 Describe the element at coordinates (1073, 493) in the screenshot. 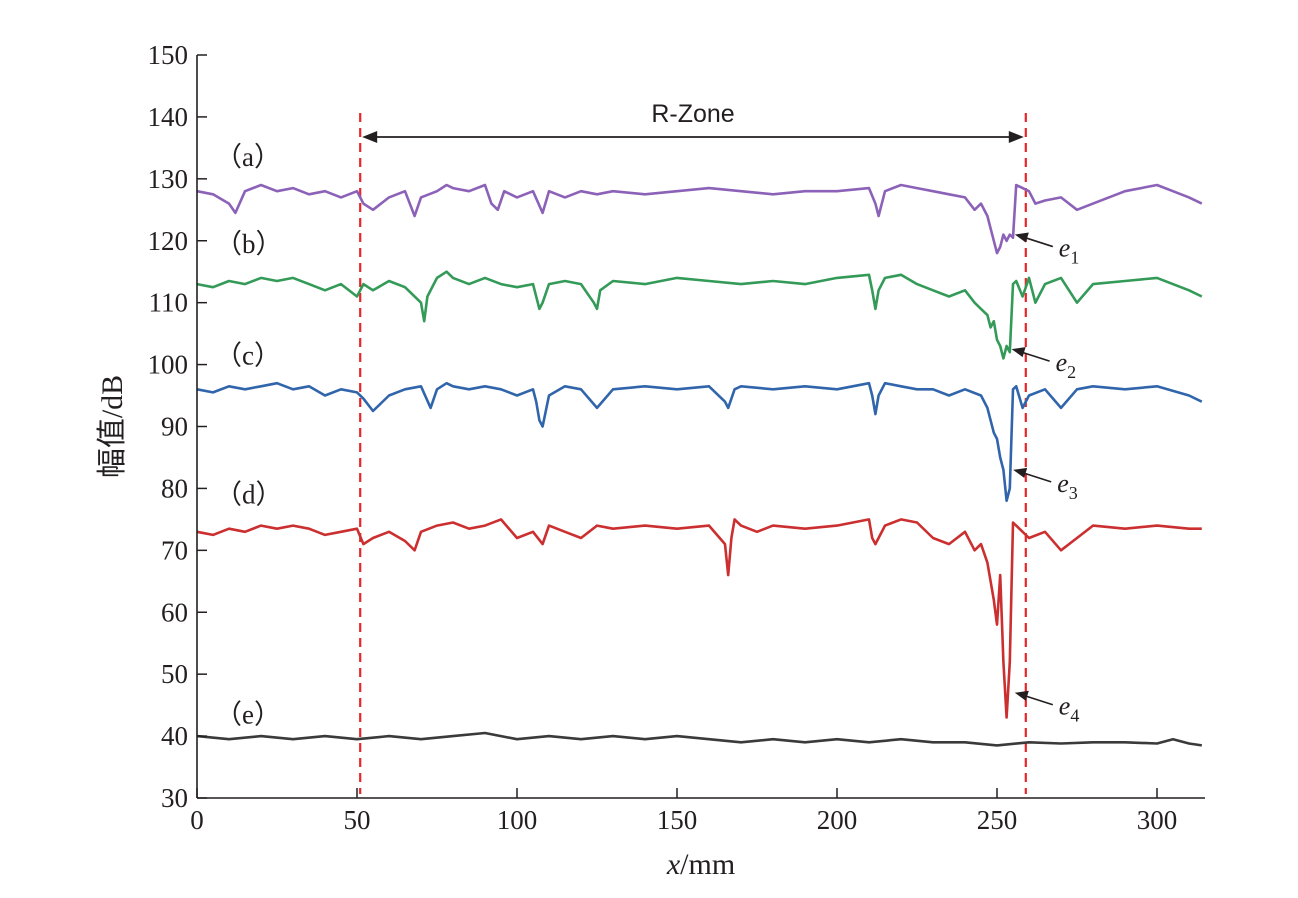

I see `defect-subscript: 3` at that location.